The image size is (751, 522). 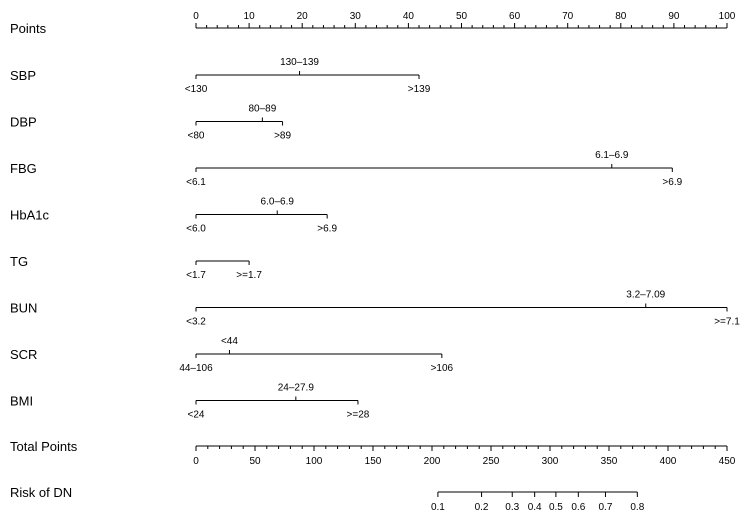 I want to click on total-points-tick-label: 0, so click(x=196, y=461).